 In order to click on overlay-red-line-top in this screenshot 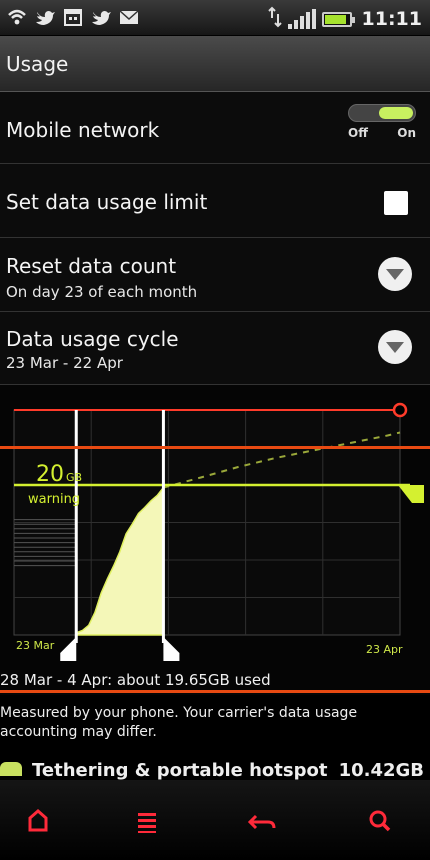, I will do `click(215, 447)`.